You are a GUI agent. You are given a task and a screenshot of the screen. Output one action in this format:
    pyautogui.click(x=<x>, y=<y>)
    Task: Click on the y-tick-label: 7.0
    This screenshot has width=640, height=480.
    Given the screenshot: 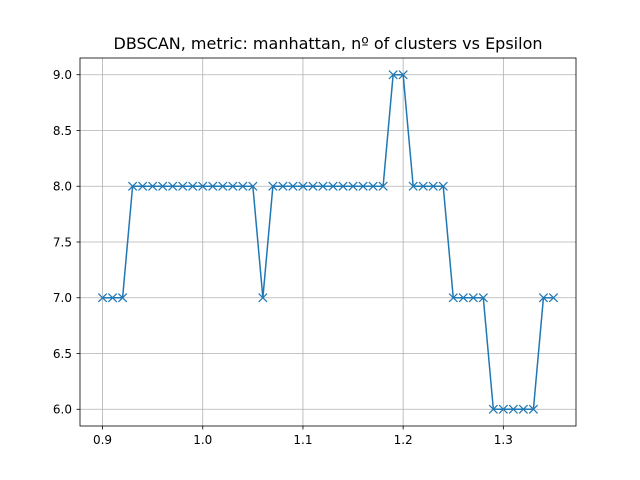 What is the action you would take?
    pyautogui.click(x=62, y=298)
    